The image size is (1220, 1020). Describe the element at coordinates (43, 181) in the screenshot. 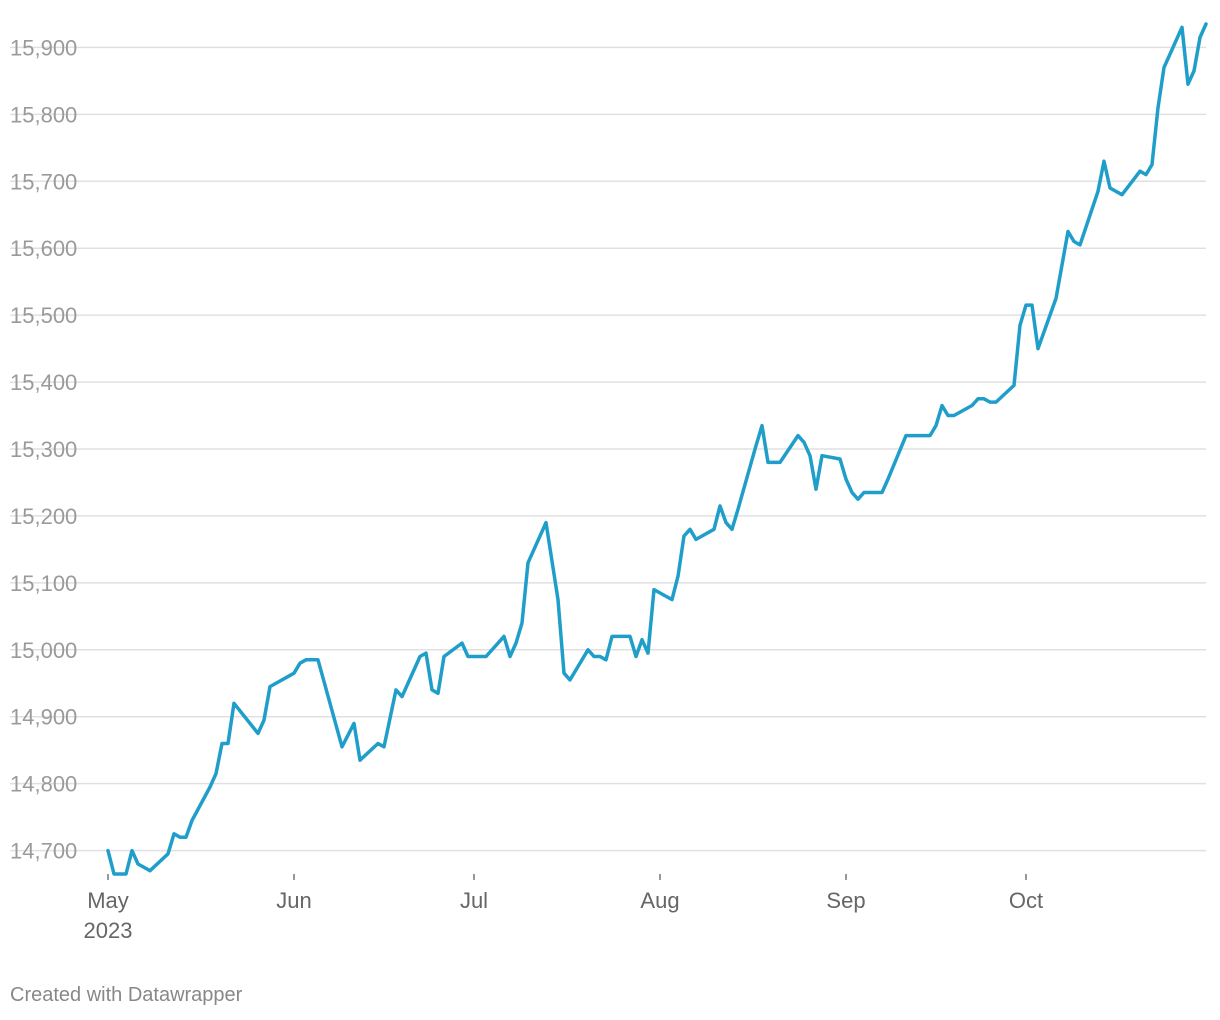

I see `y-tick-label: 15,700` at that location.